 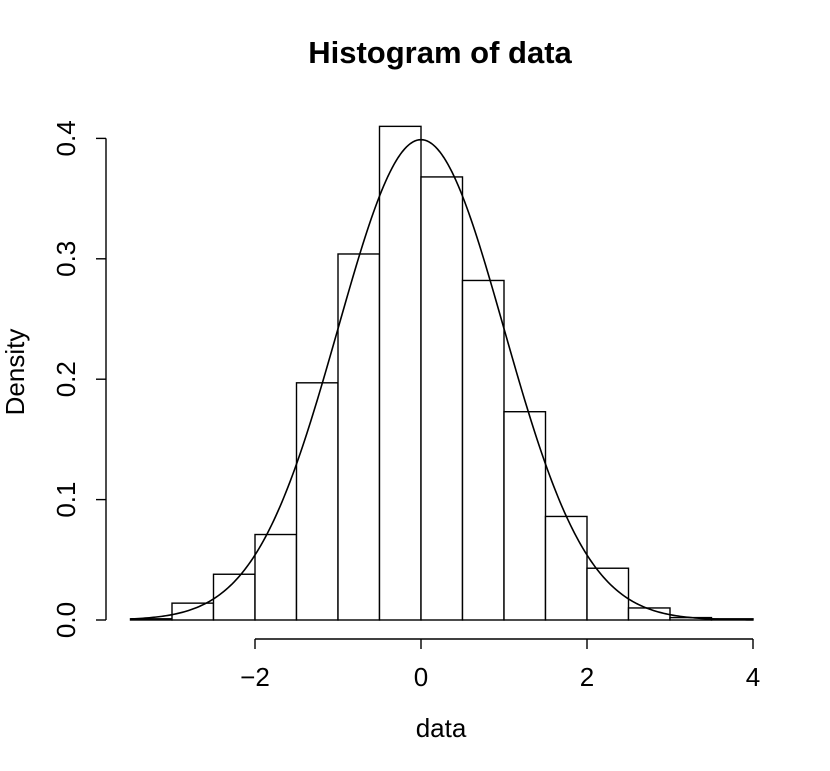 What do you see at coordinates (421, 677) in the screenshot?
I see `x-tick-label: 0` at bounding box center [421, 677].